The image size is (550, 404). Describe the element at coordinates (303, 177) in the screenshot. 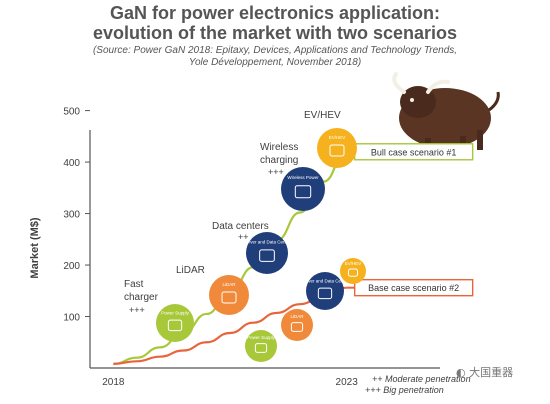

I see `application-badge-label: Wireless Power` at that location.